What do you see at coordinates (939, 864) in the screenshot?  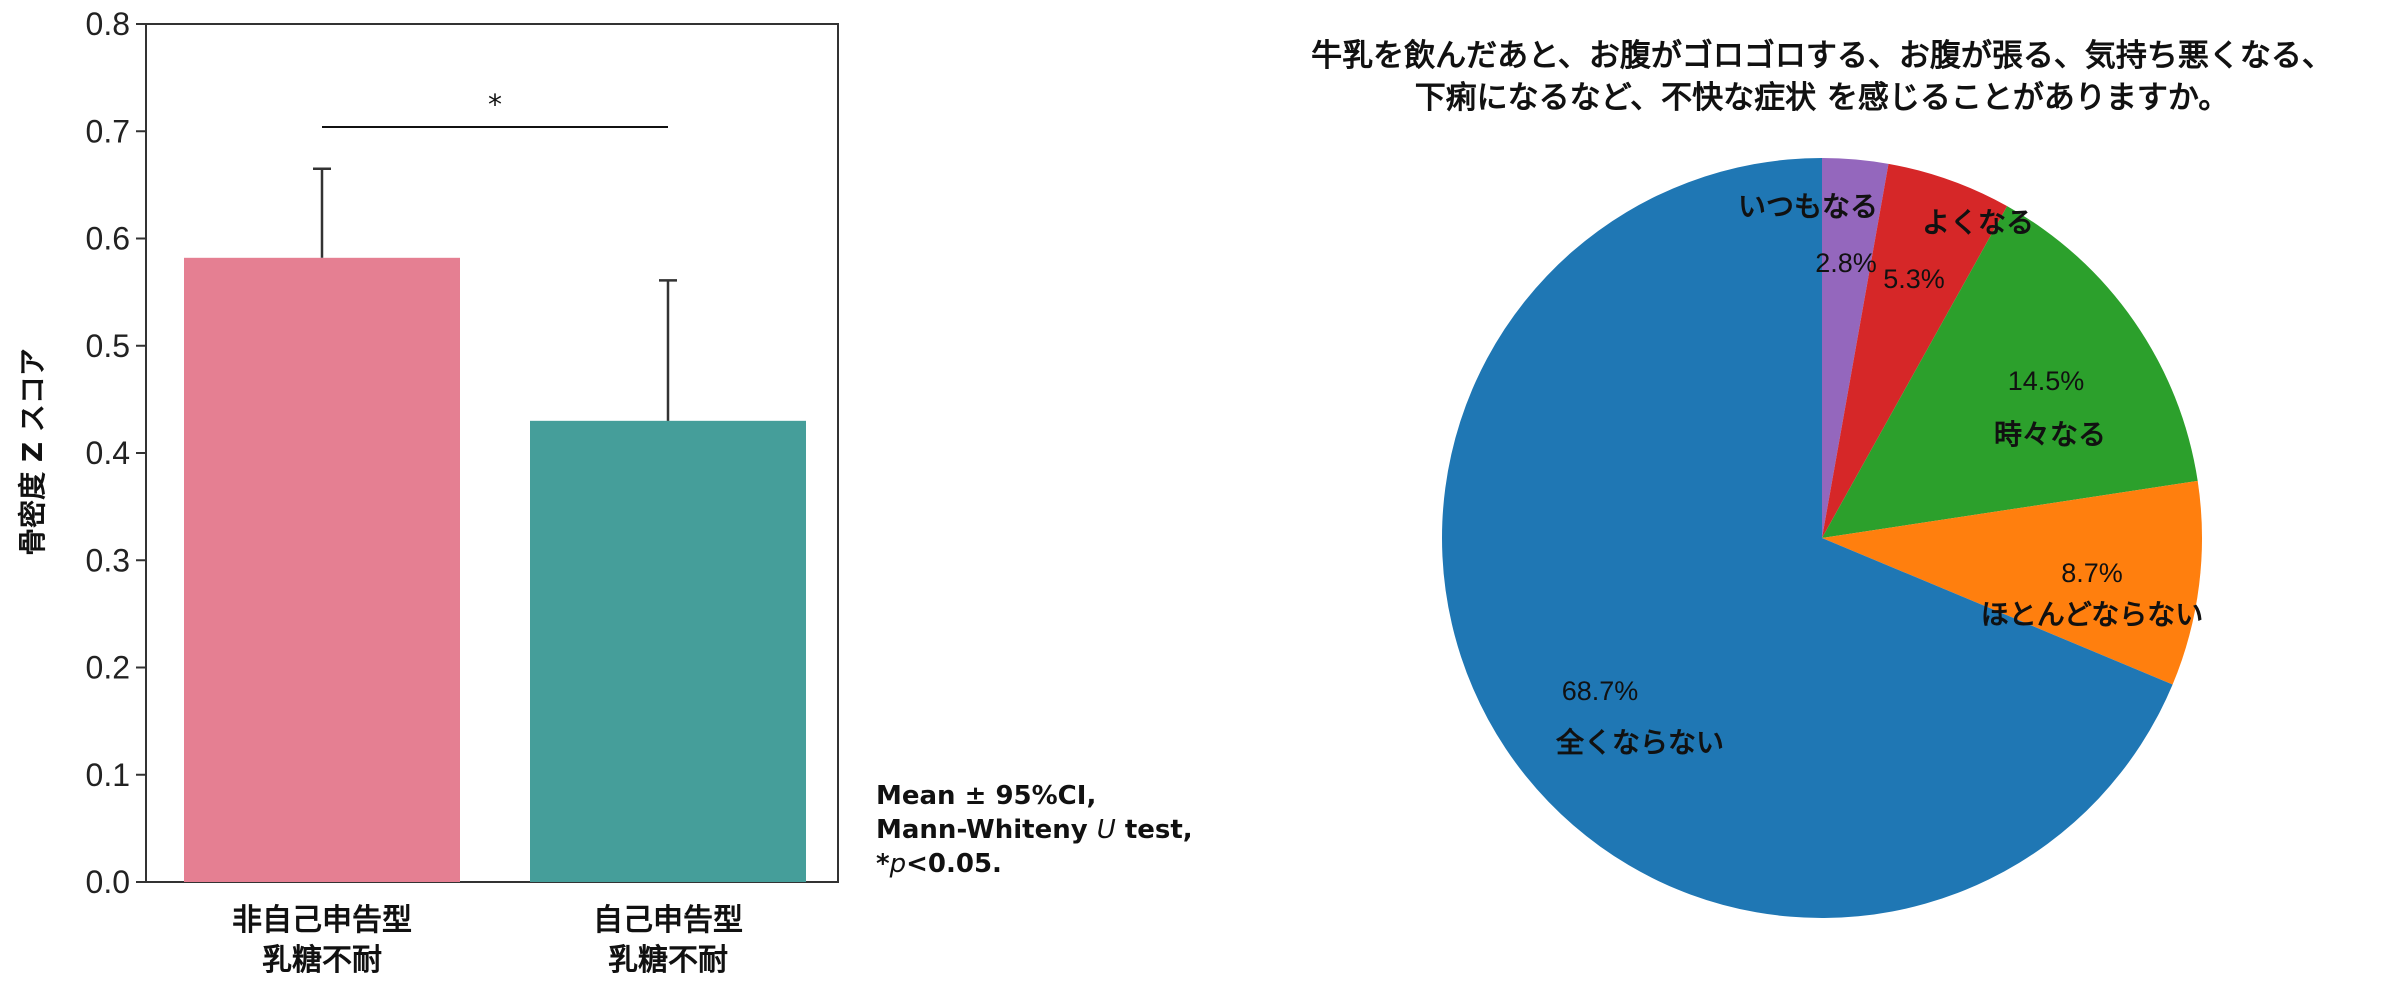 I see `stats-note-line-3: *p<0.05.` at bounding box center [939, 864].